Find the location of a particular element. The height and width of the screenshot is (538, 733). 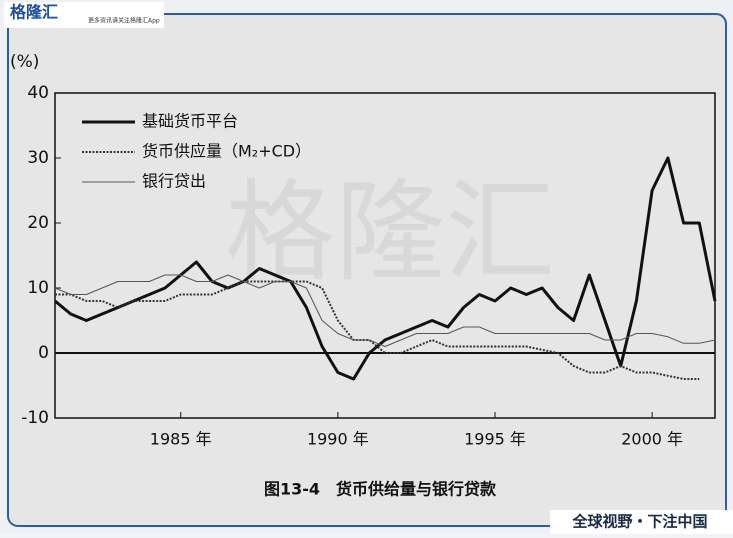

y-tick-label: -10 is located at coordinates (35, 418).